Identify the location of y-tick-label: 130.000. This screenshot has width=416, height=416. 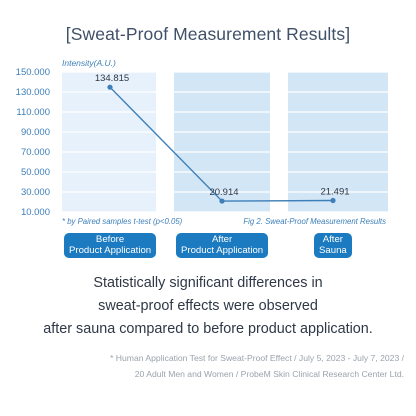
(33, 92).